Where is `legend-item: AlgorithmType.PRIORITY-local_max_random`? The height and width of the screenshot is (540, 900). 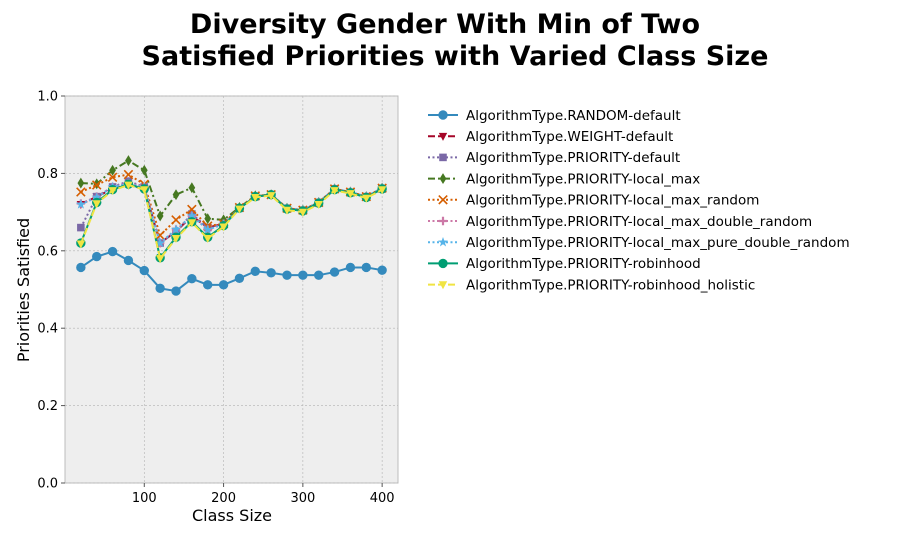
legend-item: AlgorithmType.PRIORITY-local_max_random is located at coordinates (593, 201).